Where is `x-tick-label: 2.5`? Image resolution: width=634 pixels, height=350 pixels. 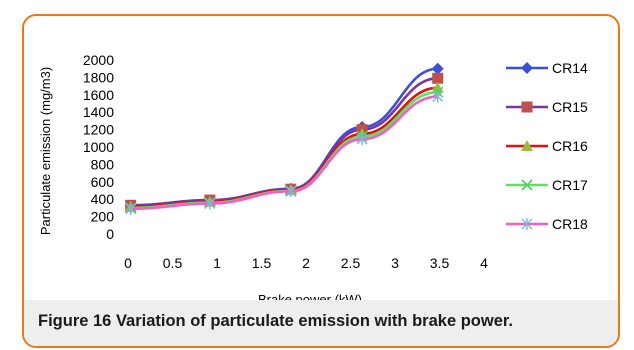 x-tick-label: 2.5 is located at coordinates (351, 263).